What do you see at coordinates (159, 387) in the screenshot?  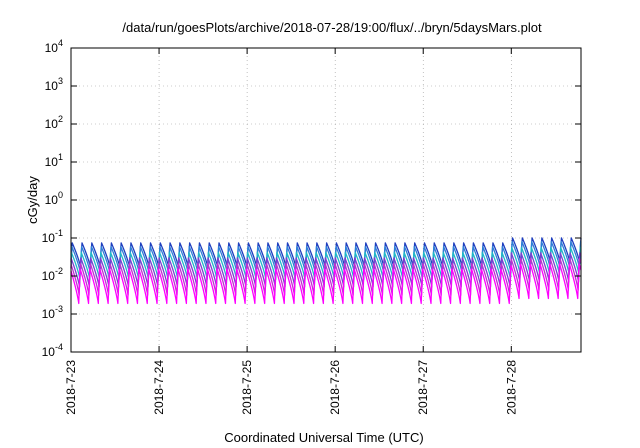 I see `x-tick-label: 2018-7-24` at bounding box center [159, 387].